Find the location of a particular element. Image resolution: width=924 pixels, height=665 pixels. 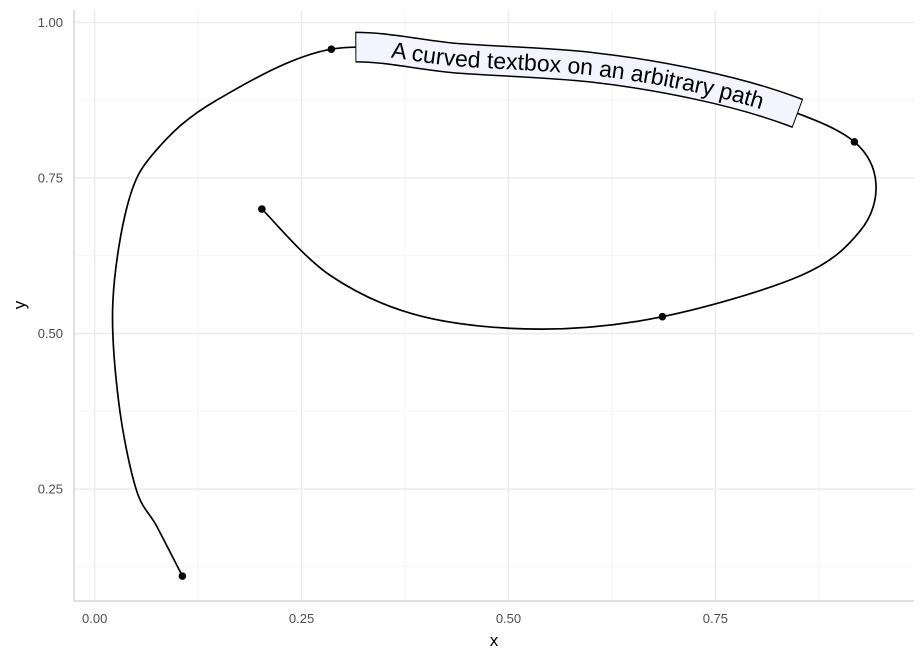

y-tick-label: 0.75 is located at coordinates (50, 177).